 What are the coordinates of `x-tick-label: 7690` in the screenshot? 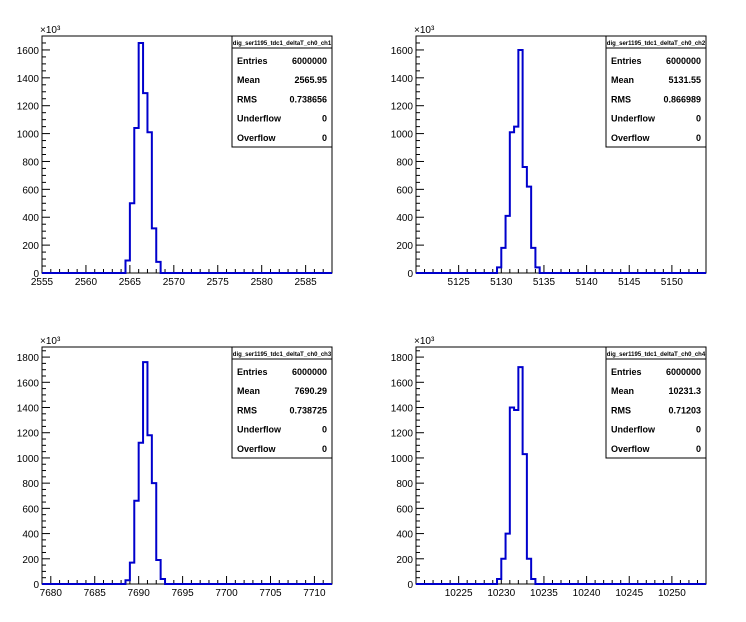 It's located at (139, 593).